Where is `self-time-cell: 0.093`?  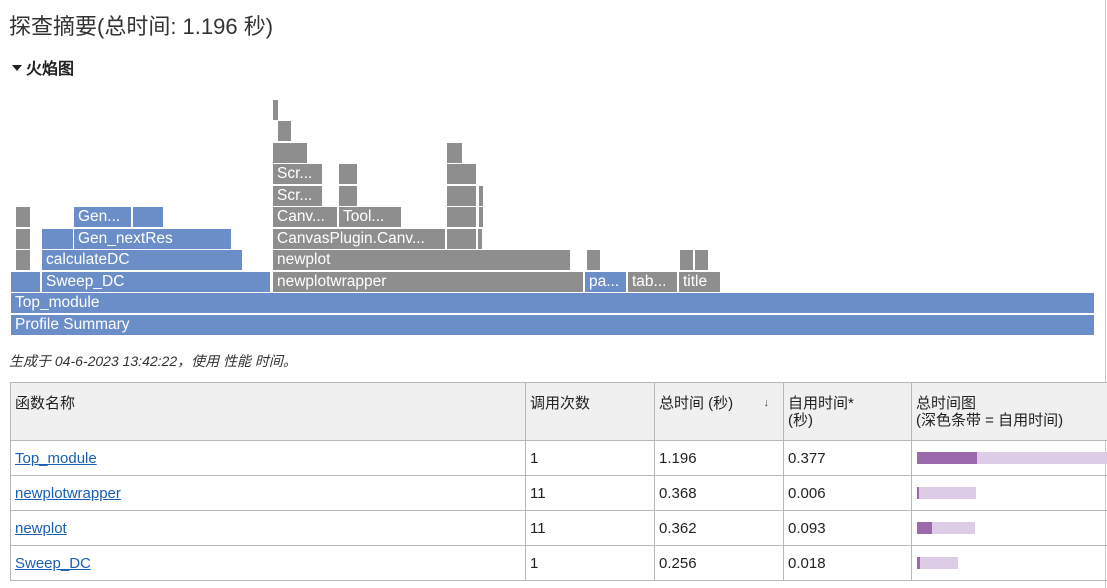
self-time-cell: 0.093 is located at coordinates (847, 528).